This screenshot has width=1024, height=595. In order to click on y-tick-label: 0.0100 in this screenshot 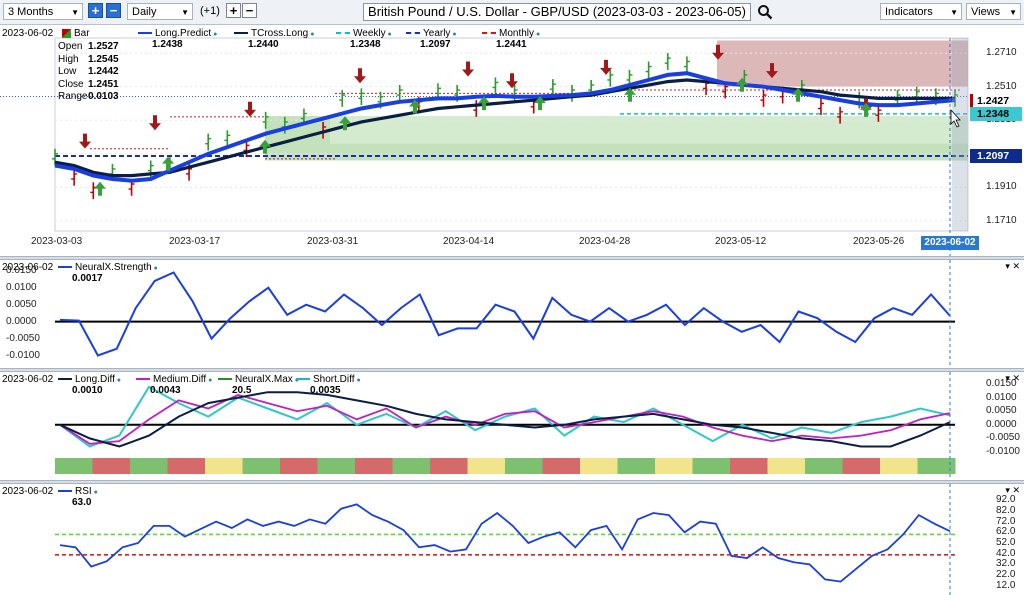, I will do `click(21, 287)`.